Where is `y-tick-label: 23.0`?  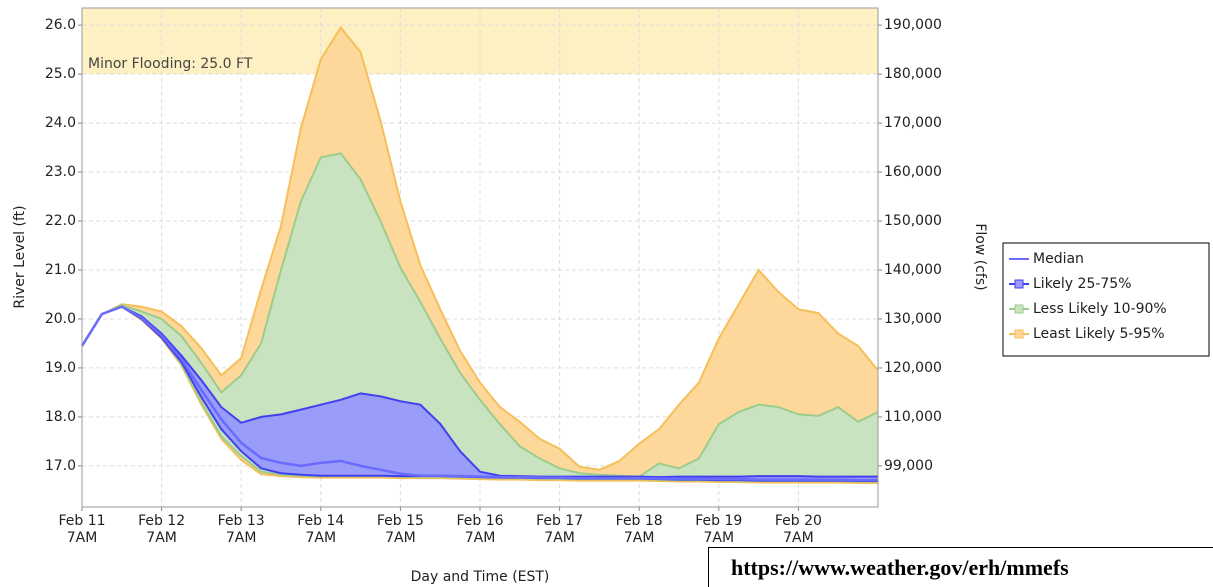
y-tick-label: 23.0 is located at coordinates (60, 172).